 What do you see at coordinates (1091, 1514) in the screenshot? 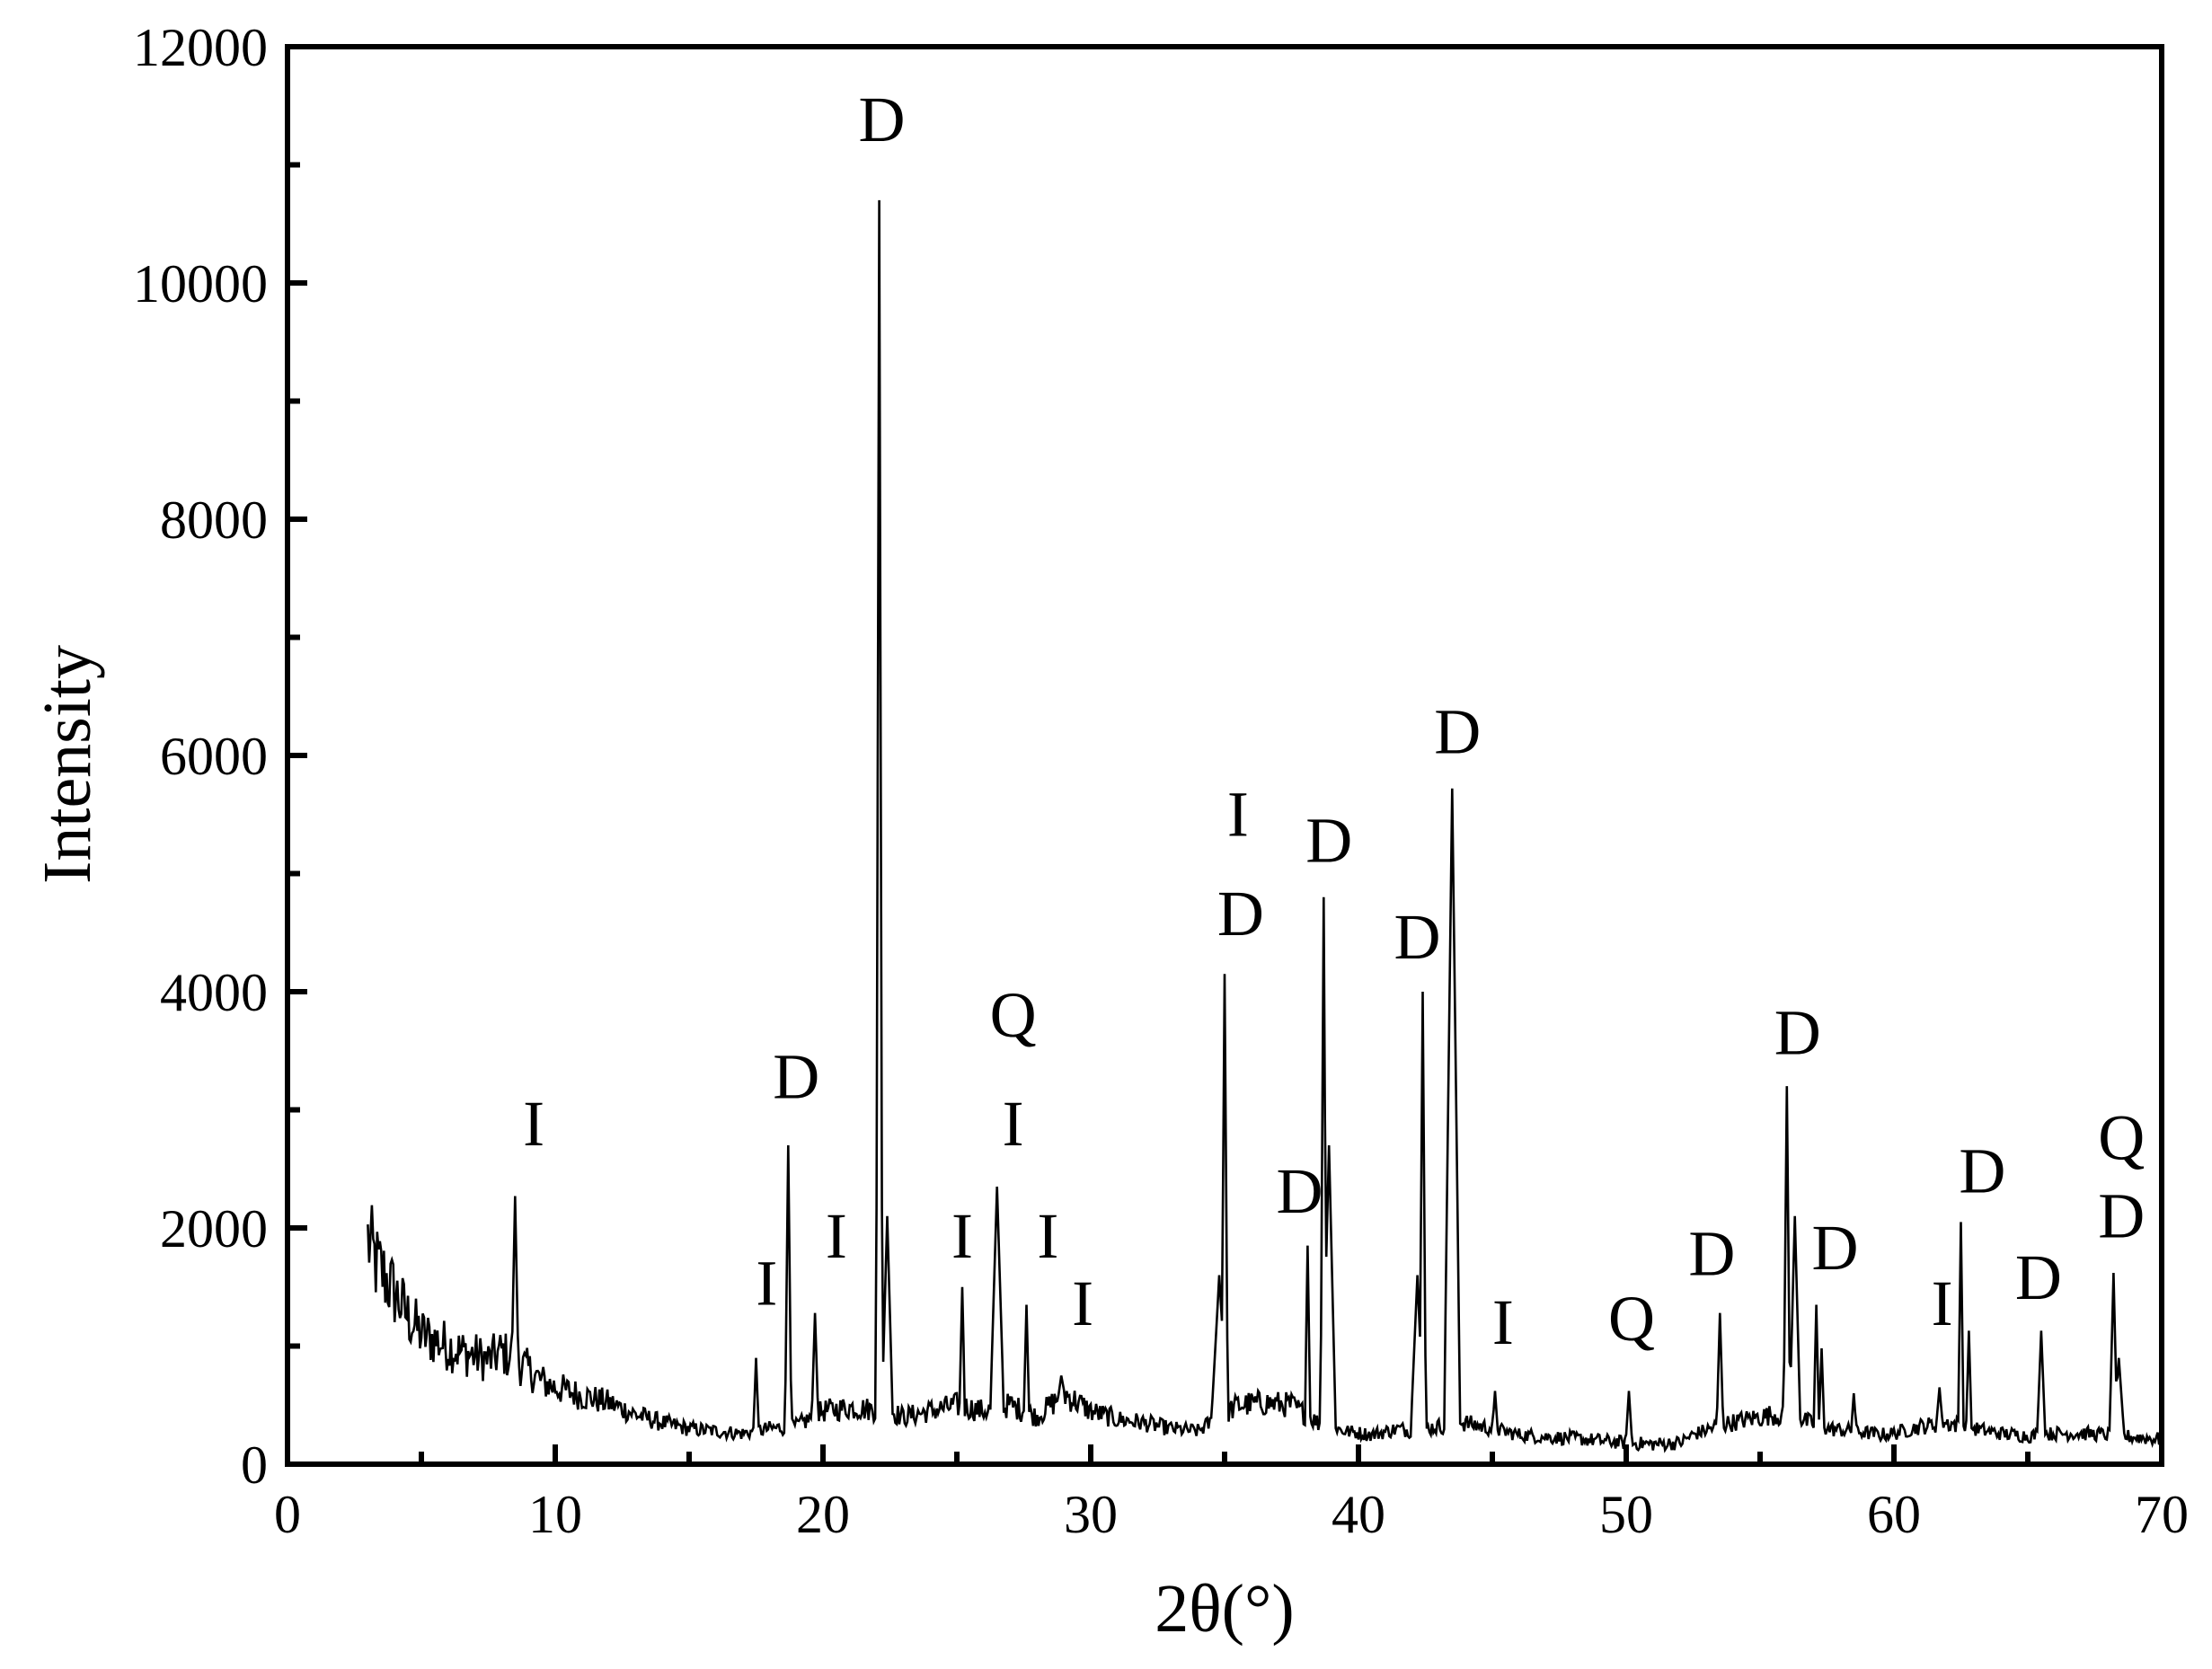
I see `x-tick-label: 30` at bounding box center [1091, 1514].